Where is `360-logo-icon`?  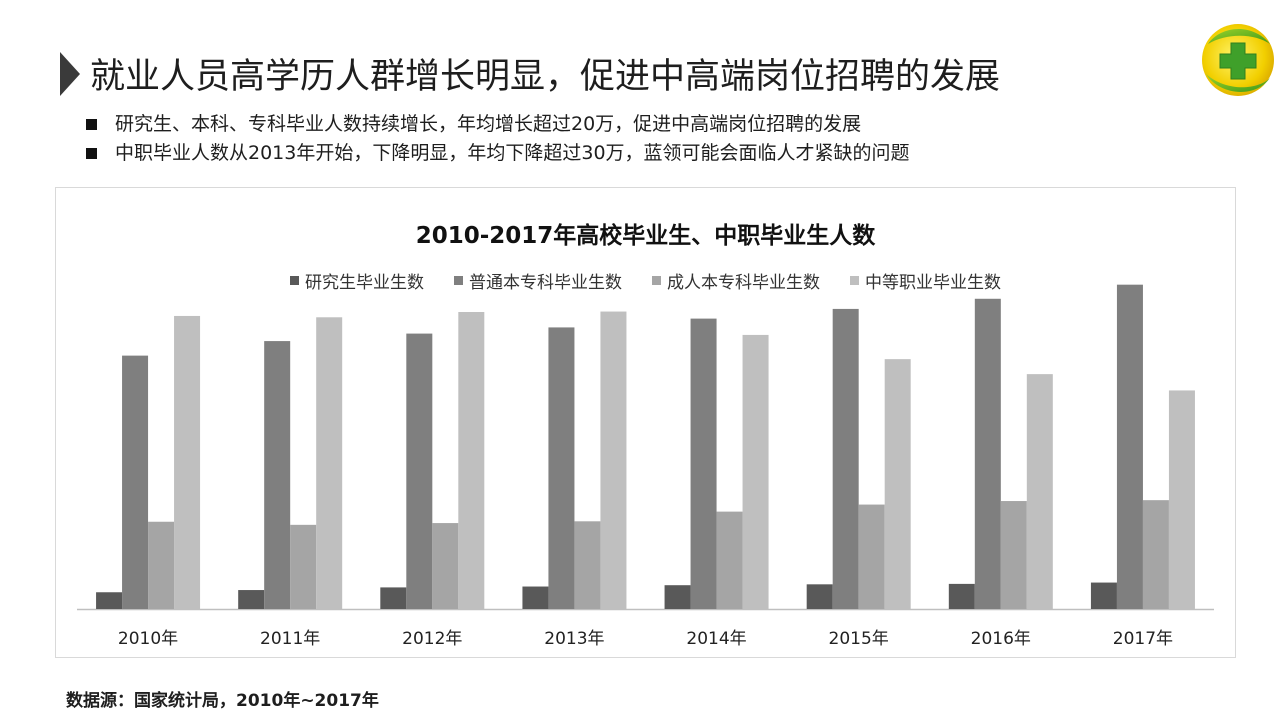
360-logo-icon is located at coordinates (1238, 60).